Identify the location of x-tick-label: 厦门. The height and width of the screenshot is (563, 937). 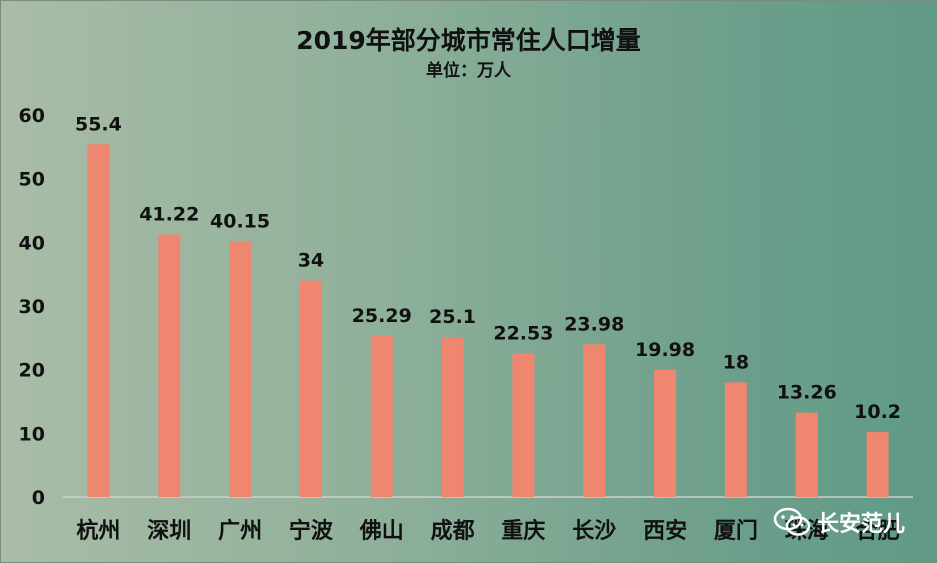
(736, 531).